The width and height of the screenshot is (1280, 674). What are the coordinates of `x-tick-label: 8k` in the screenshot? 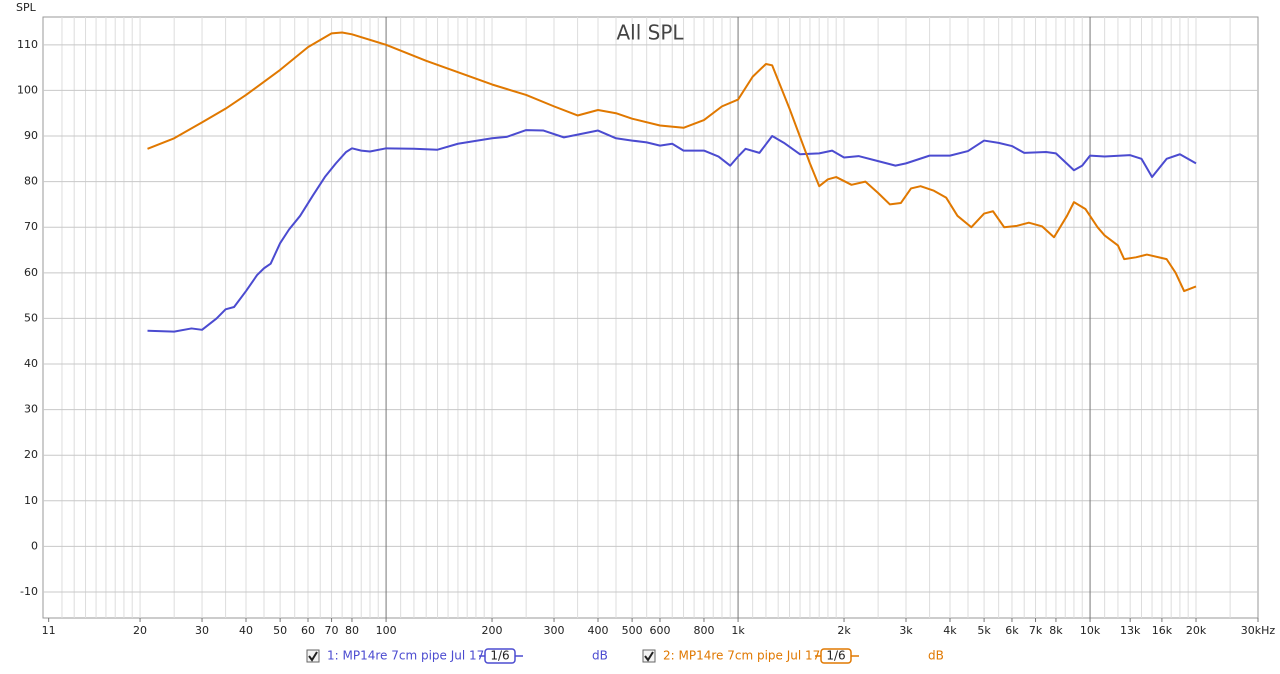 It's located at (1056, 630).